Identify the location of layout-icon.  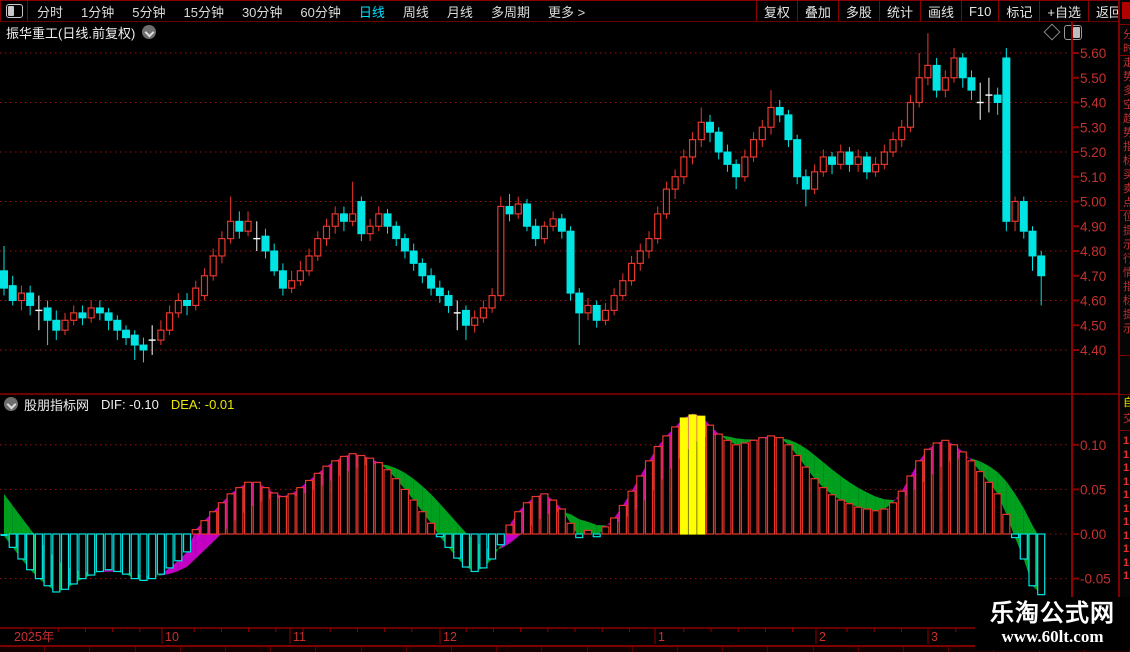
(14, 11).